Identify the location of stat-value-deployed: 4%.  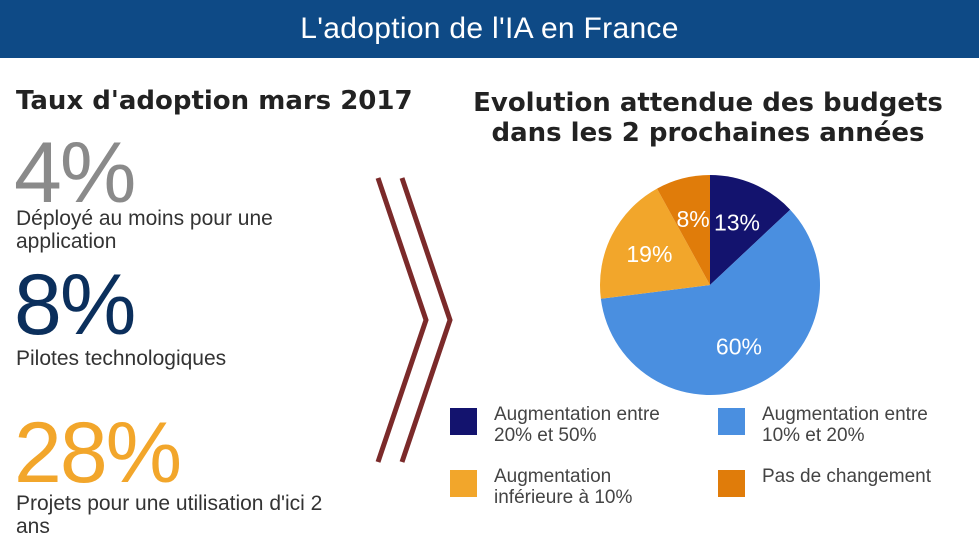
(75, 173).